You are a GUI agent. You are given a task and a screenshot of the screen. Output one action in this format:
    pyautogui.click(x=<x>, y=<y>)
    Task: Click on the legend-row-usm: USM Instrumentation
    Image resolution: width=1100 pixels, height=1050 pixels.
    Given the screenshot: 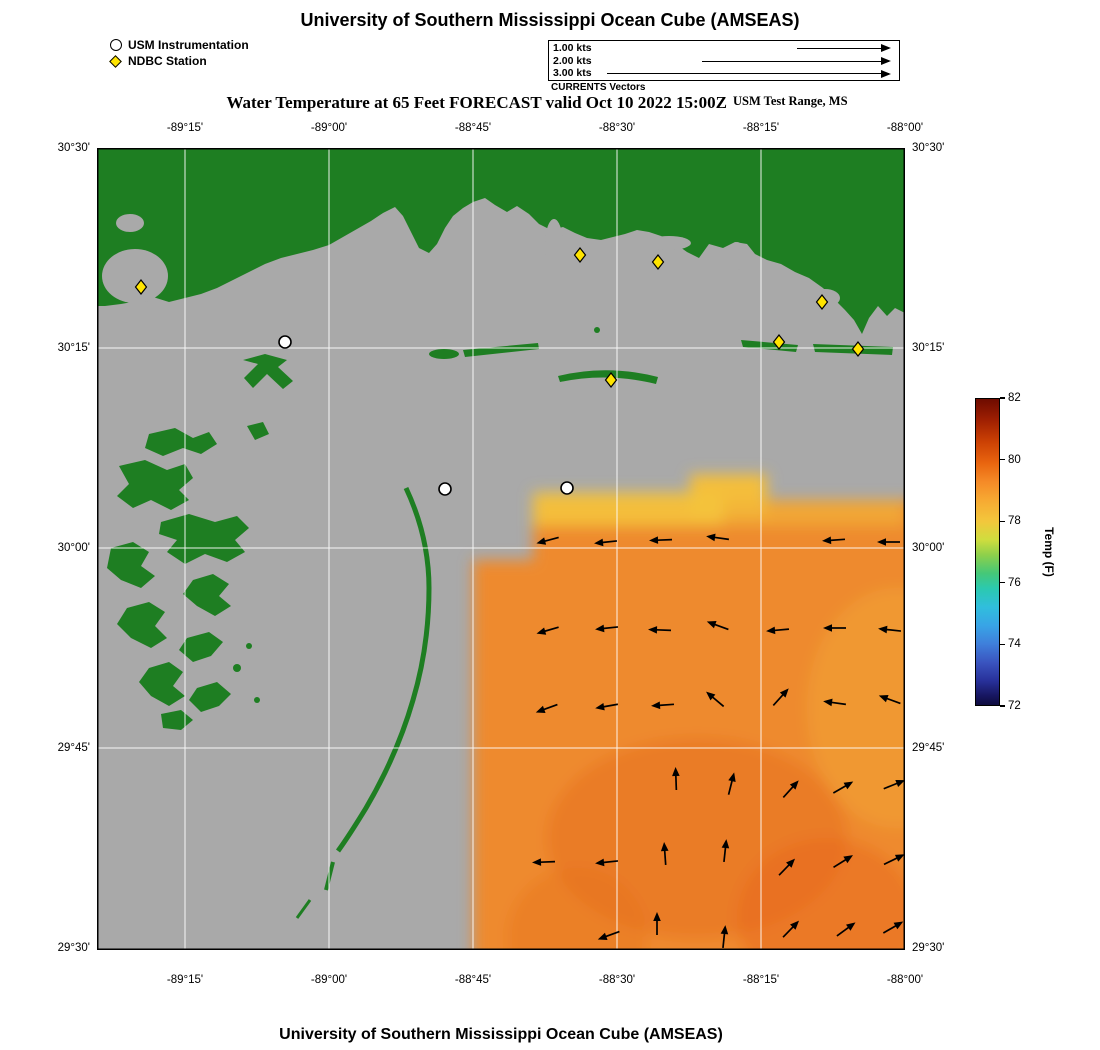 What is the action you would take?
    pyautogui.click(x=179, y=45)
    